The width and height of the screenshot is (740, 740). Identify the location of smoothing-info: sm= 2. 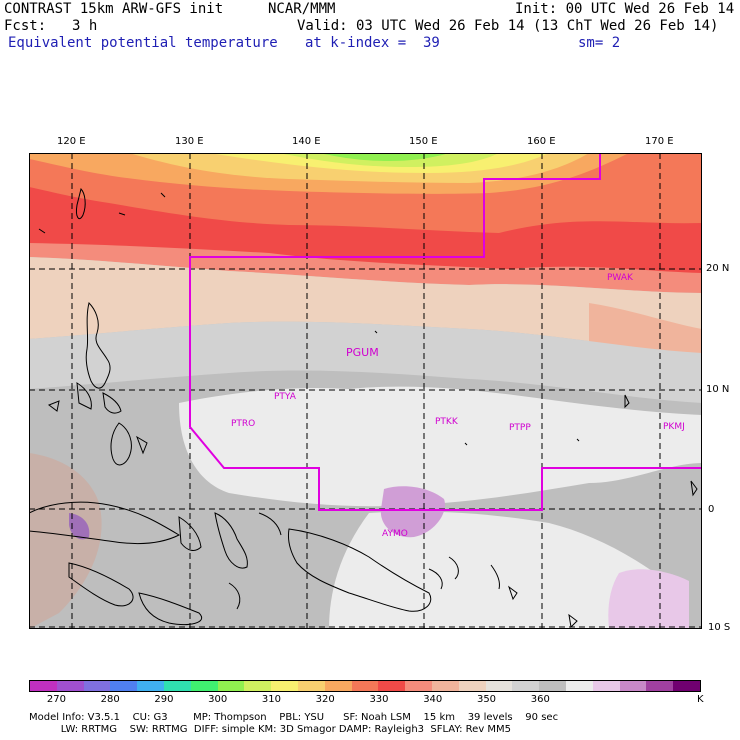
(599, 43).